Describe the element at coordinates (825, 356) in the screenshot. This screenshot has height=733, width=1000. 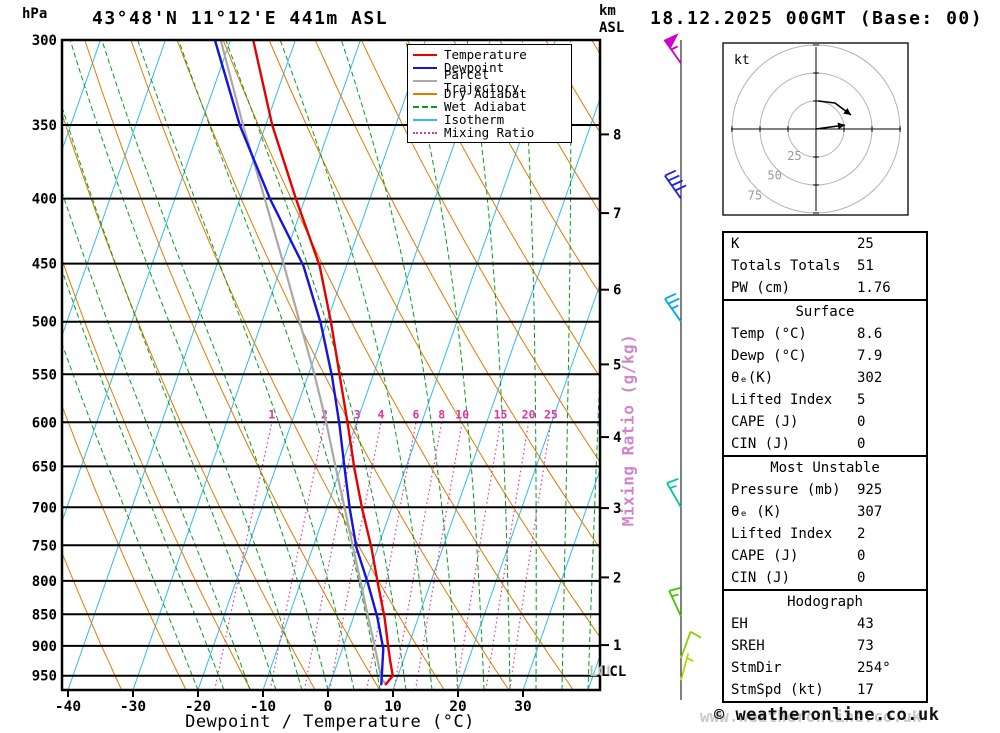
I see `table-row: Dewp (°C) 7.9` at that location.